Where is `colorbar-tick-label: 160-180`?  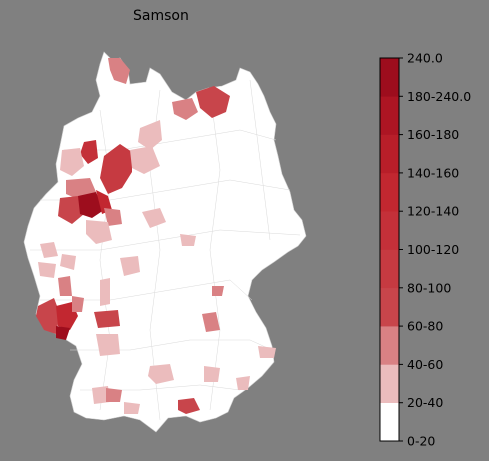 colorbar-tick-label: 160-180 is located at coordinates (433, 134).